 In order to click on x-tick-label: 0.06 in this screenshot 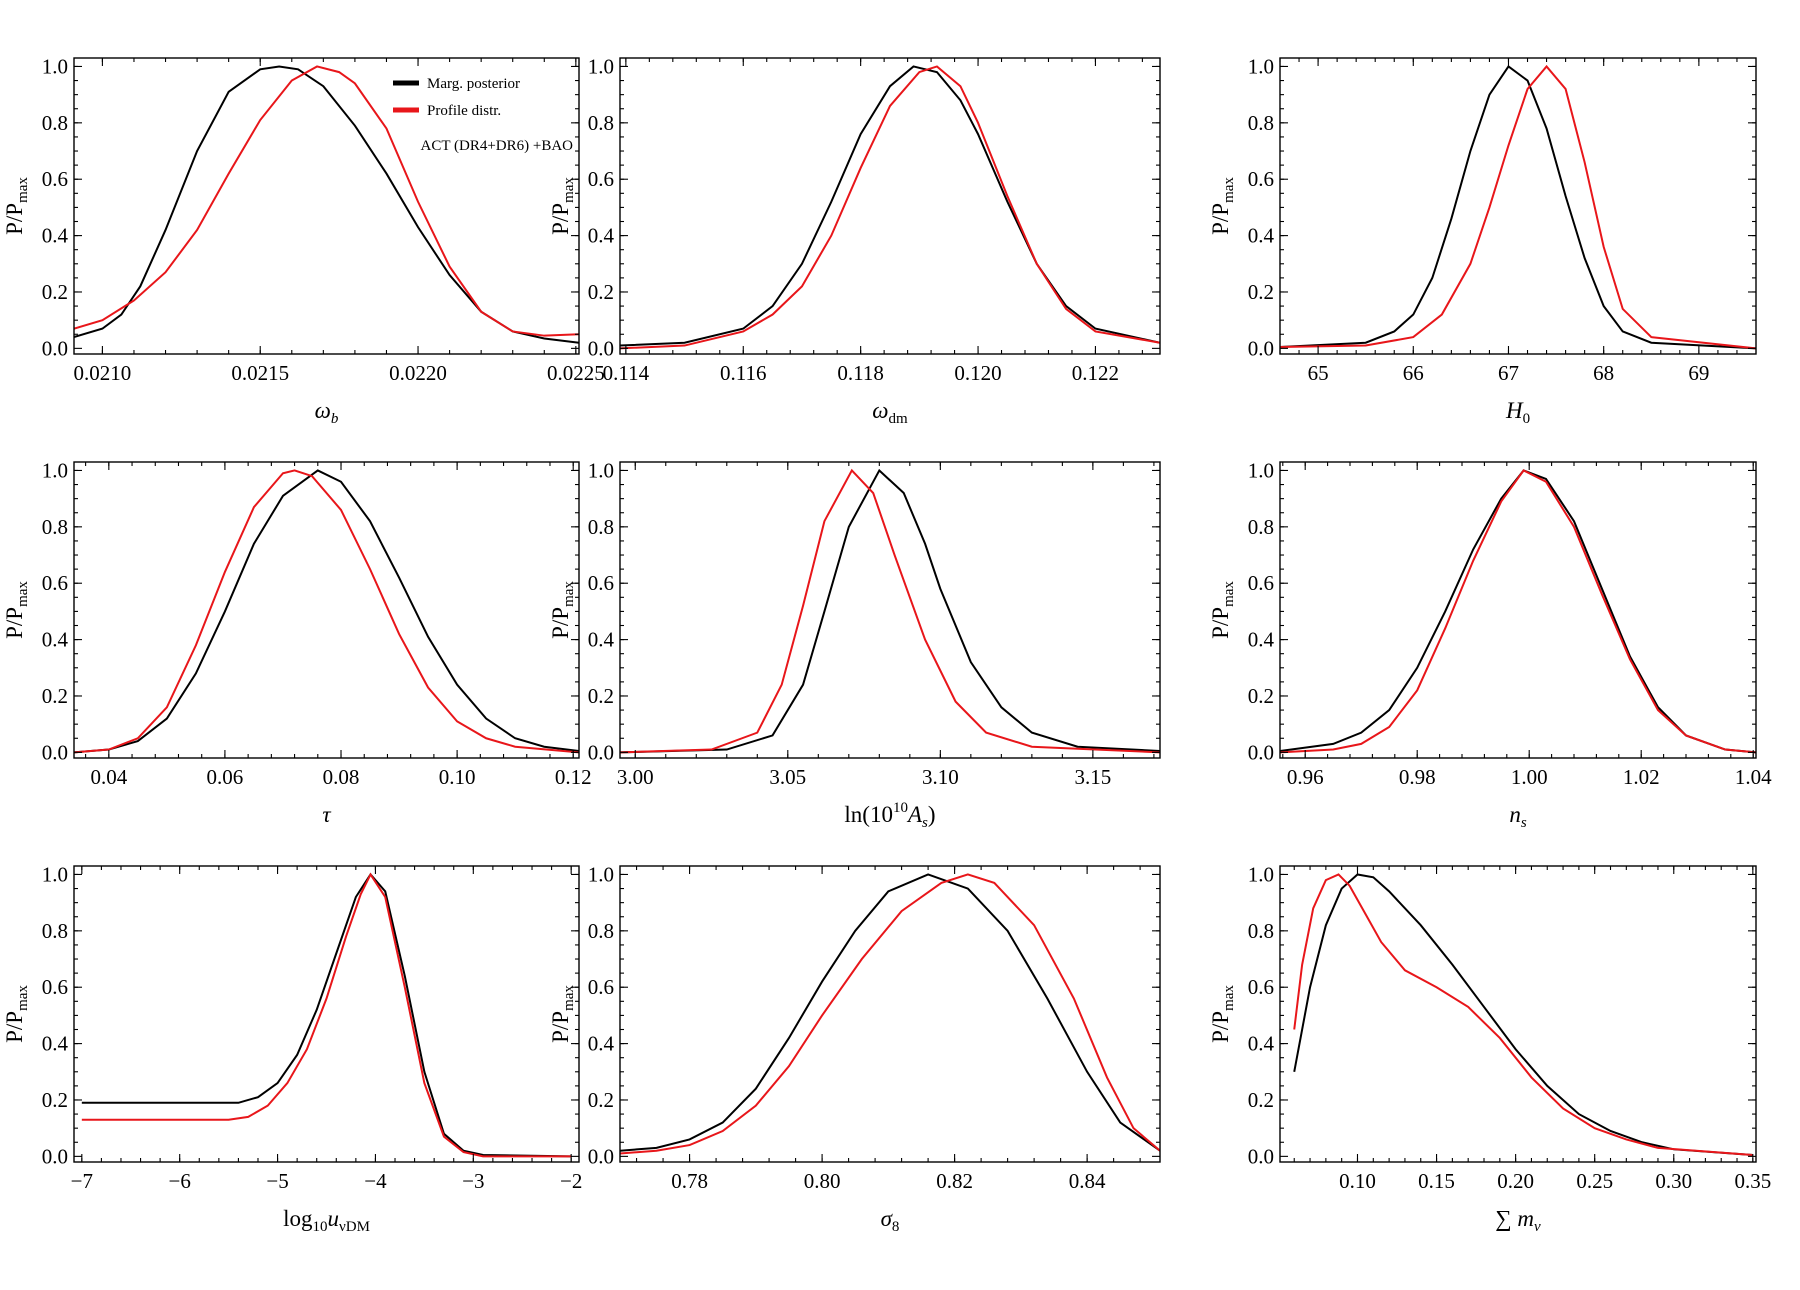, I will do `click(225, 777)`.